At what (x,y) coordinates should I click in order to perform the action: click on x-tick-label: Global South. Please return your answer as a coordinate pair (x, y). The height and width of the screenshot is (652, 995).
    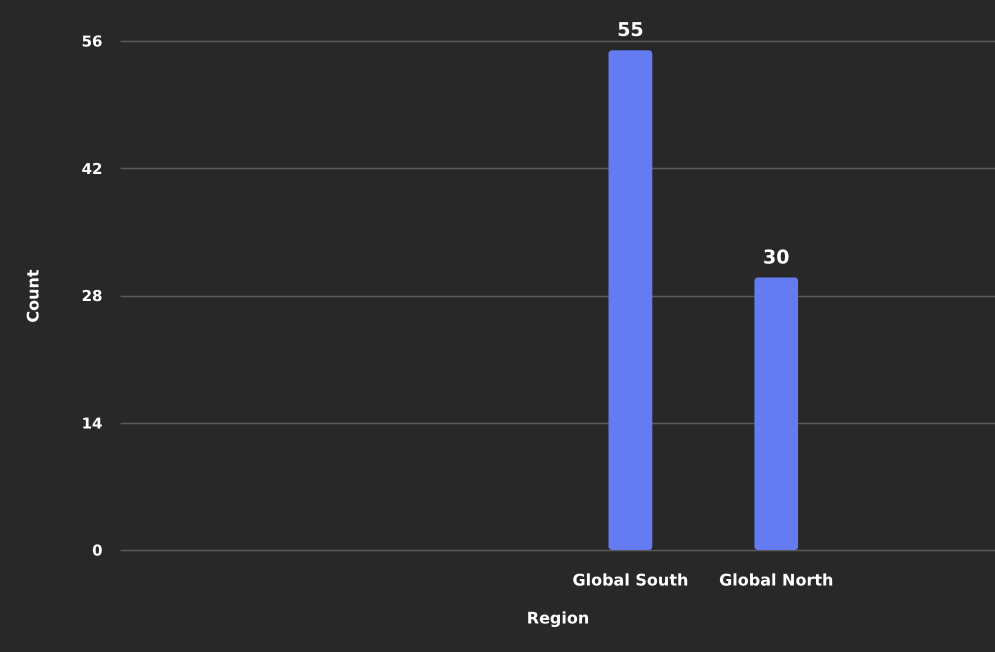
    Looking at the image, I should click on (630, 580).